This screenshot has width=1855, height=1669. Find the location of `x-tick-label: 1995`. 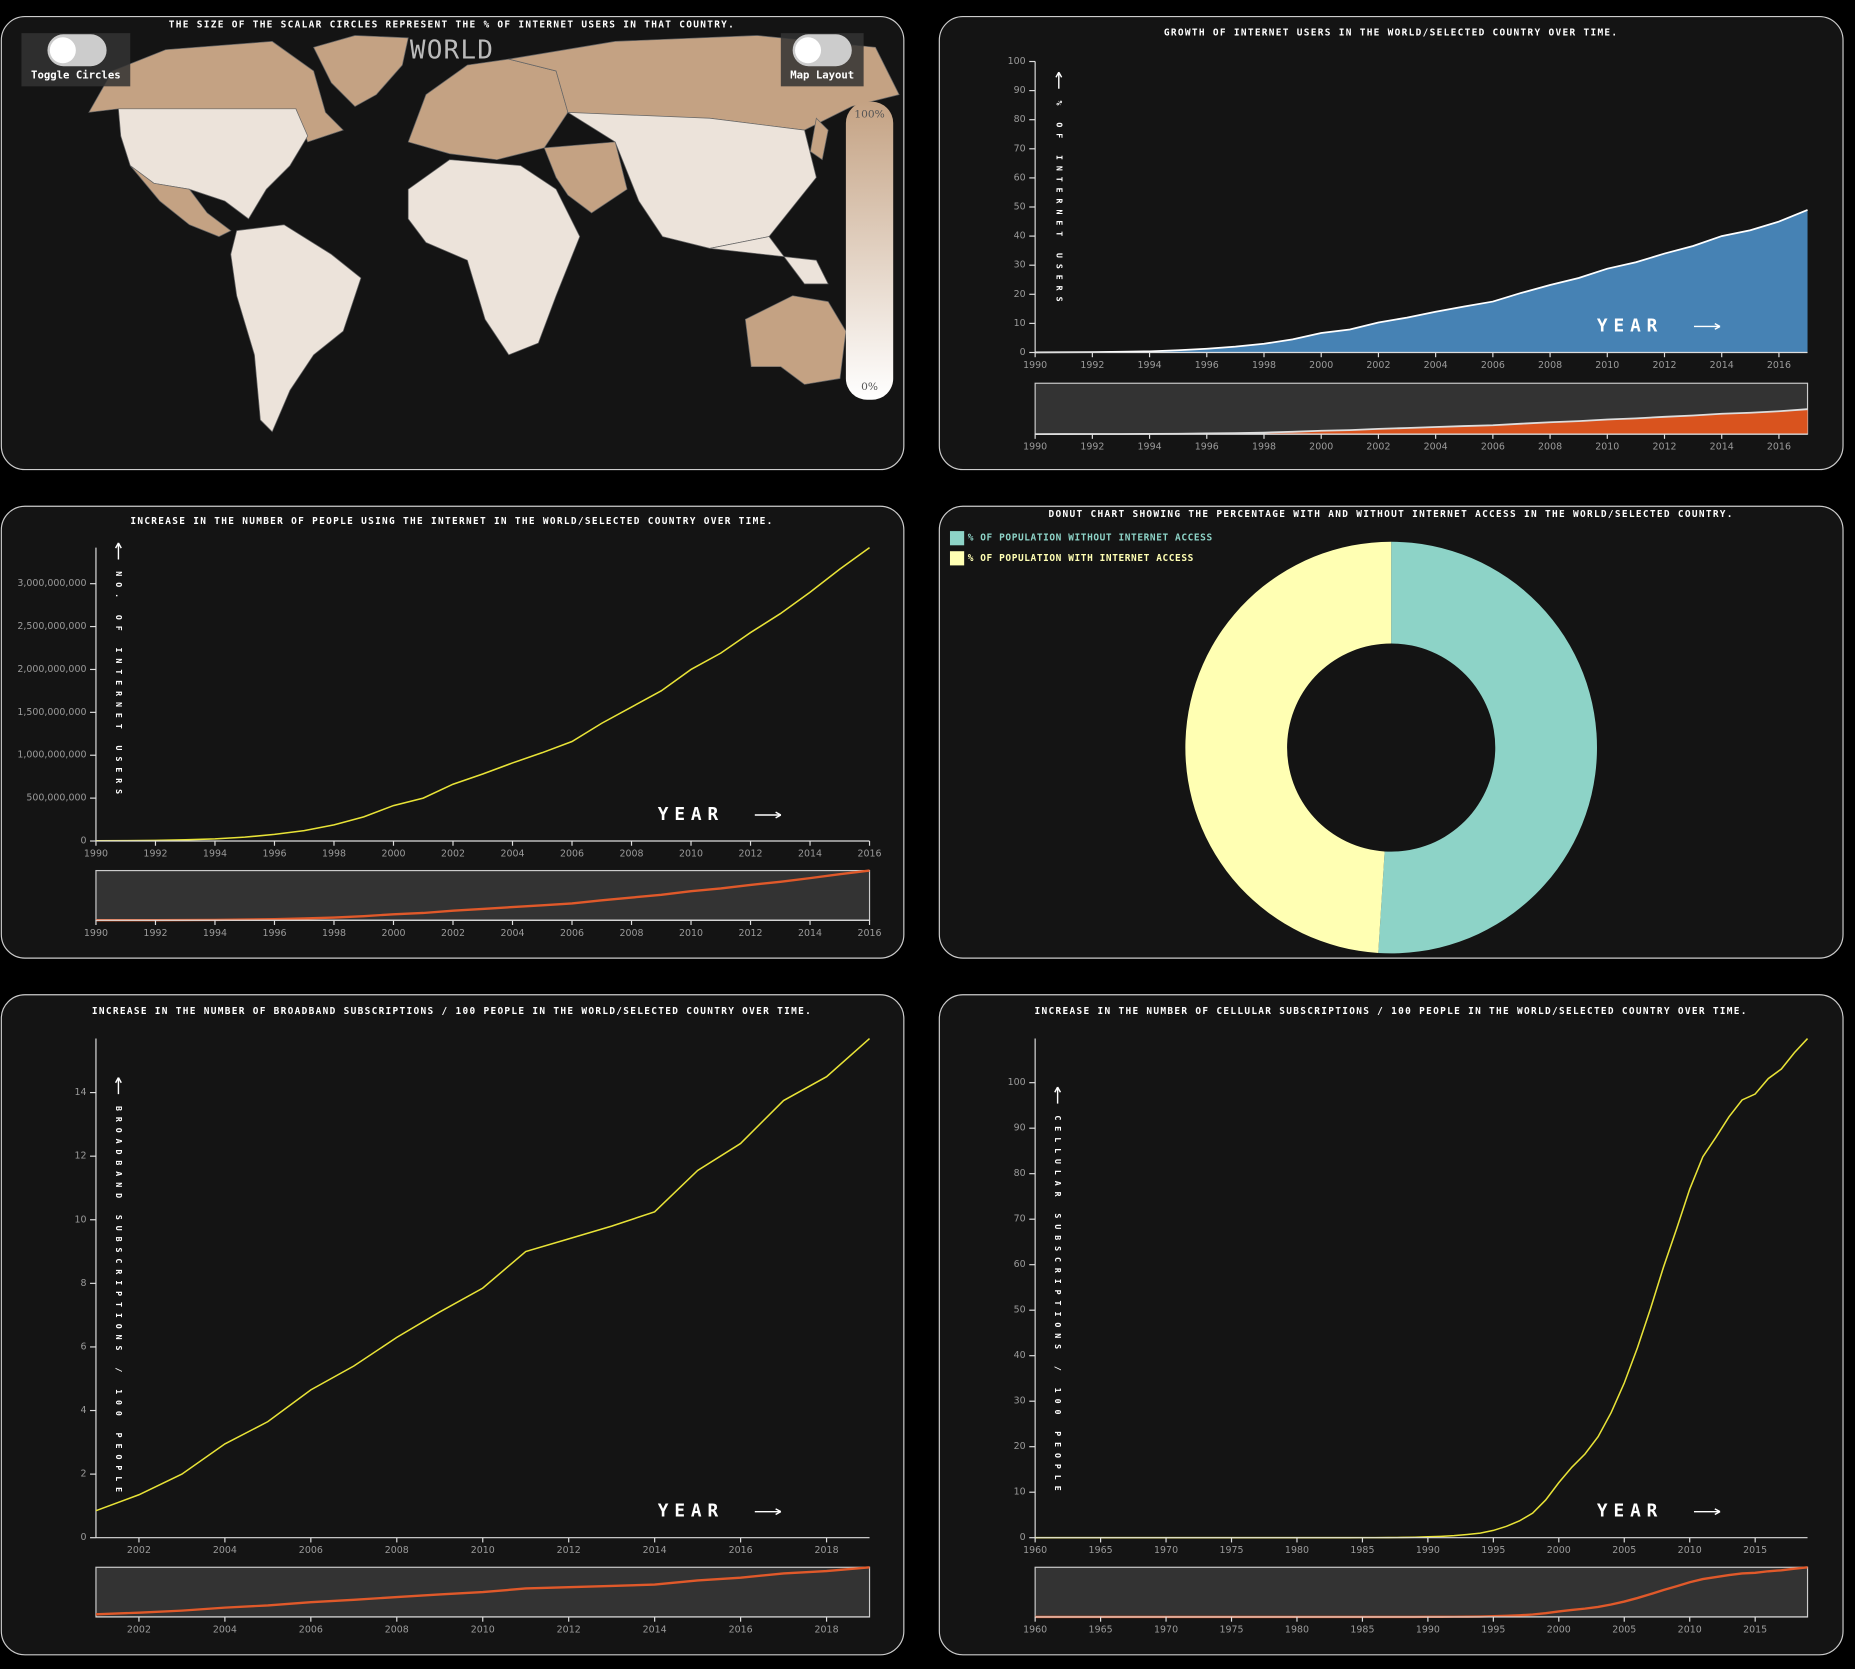

x-tick-label: 1995 is located at coordinates (1493, 1629).